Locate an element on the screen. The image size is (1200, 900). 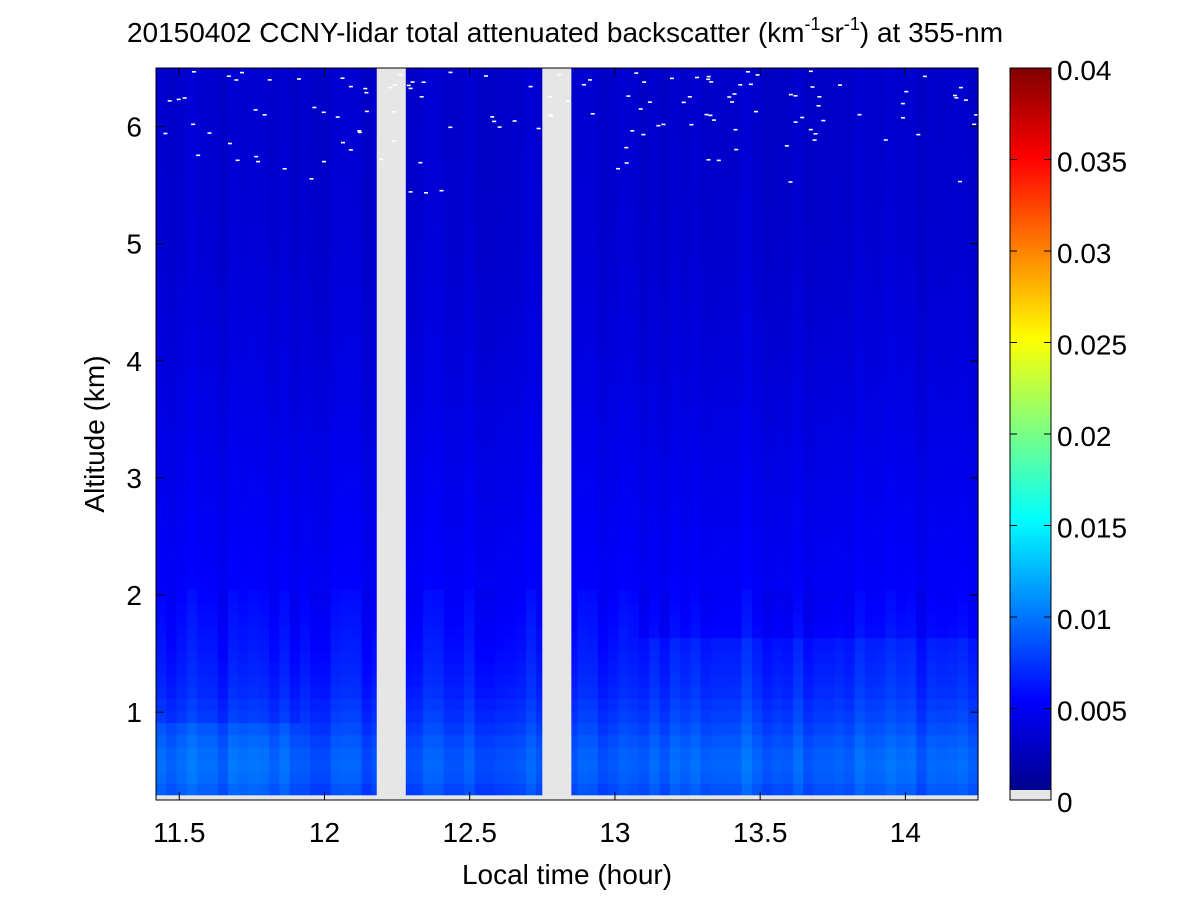
y-tick-label: 1 is located at coordinates (134, 712).